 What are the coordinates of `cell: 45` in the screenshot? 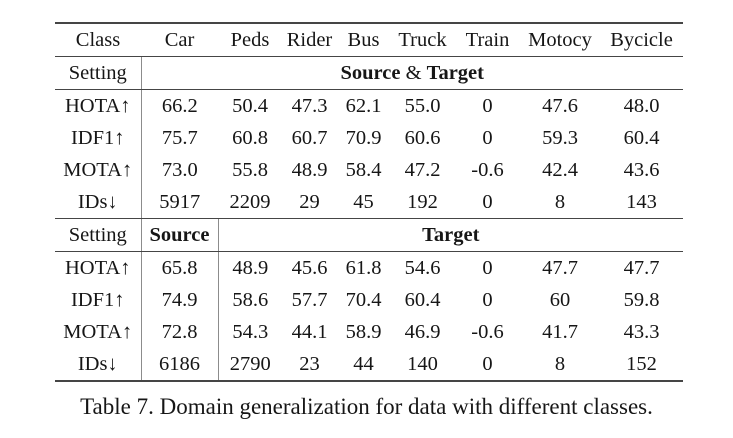 It's located at (363, 202).